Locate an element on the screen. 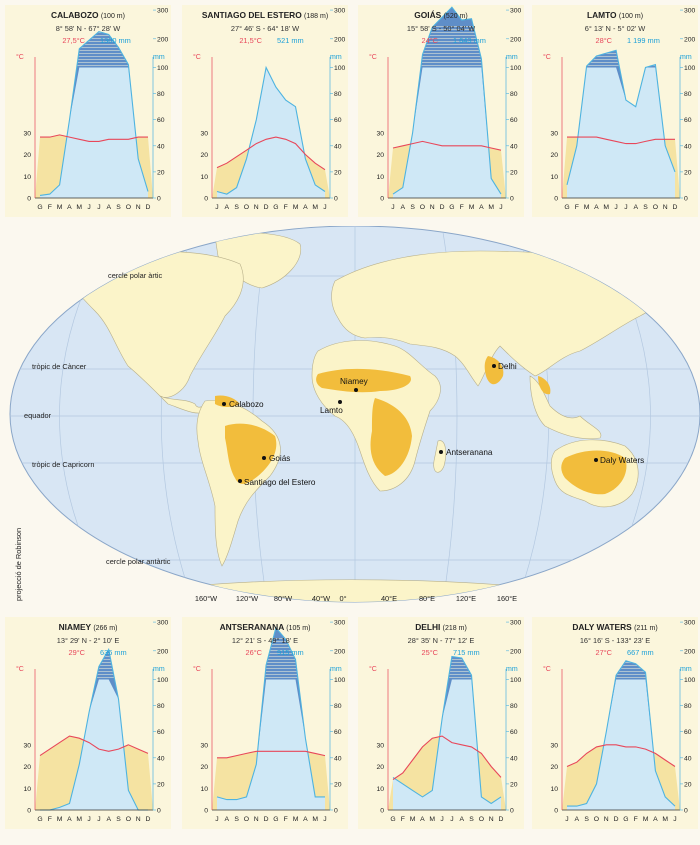 The image size is (700, 845). precip-area is located at coordinates (94, 114).